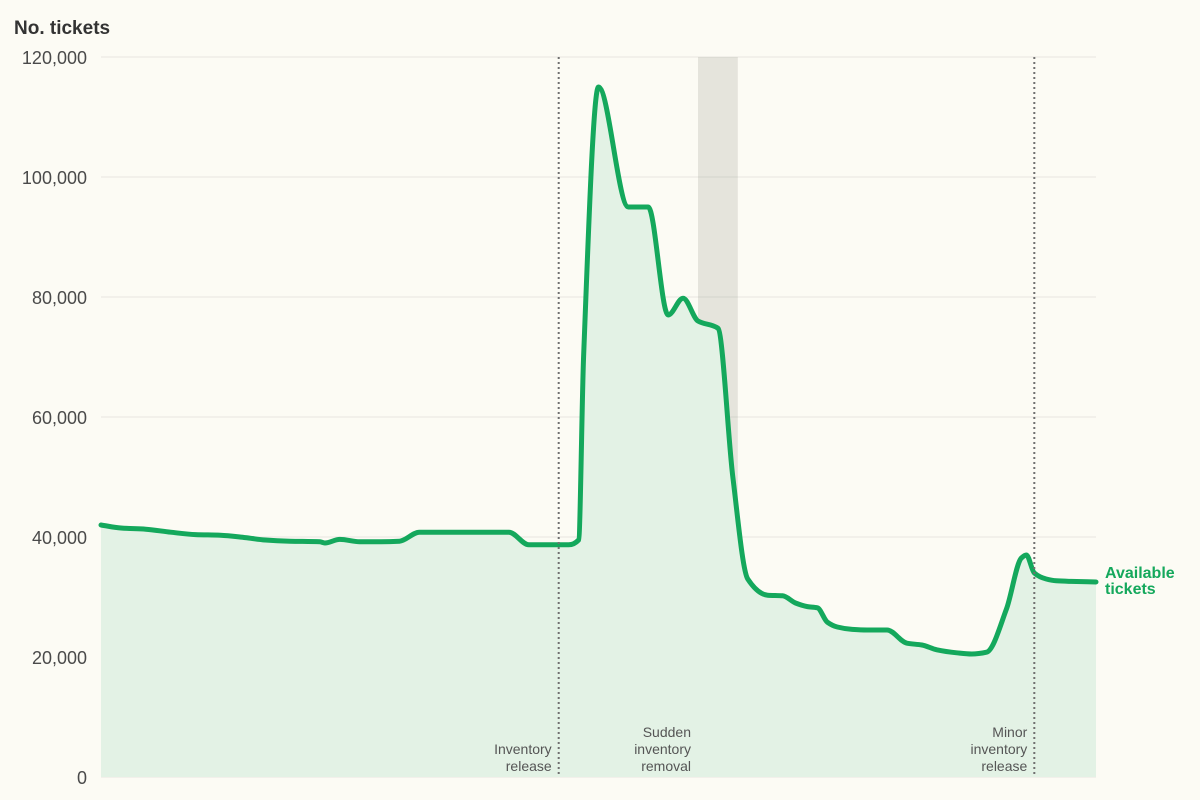 This screenshot has width=1200, height=800. I want to click on y-tick-label: 120,000, so click(54, 58).